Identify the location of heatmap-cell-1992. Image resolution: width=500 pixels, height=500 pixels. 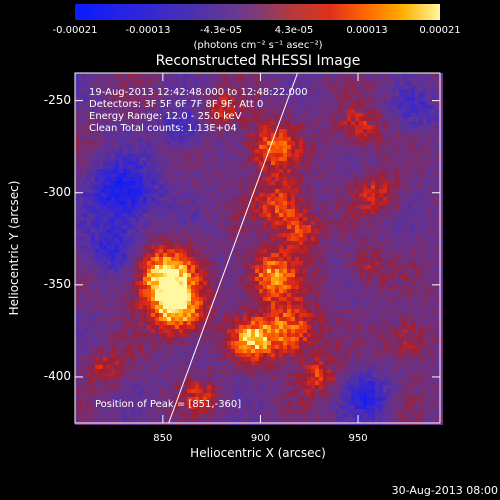
(165, 299).